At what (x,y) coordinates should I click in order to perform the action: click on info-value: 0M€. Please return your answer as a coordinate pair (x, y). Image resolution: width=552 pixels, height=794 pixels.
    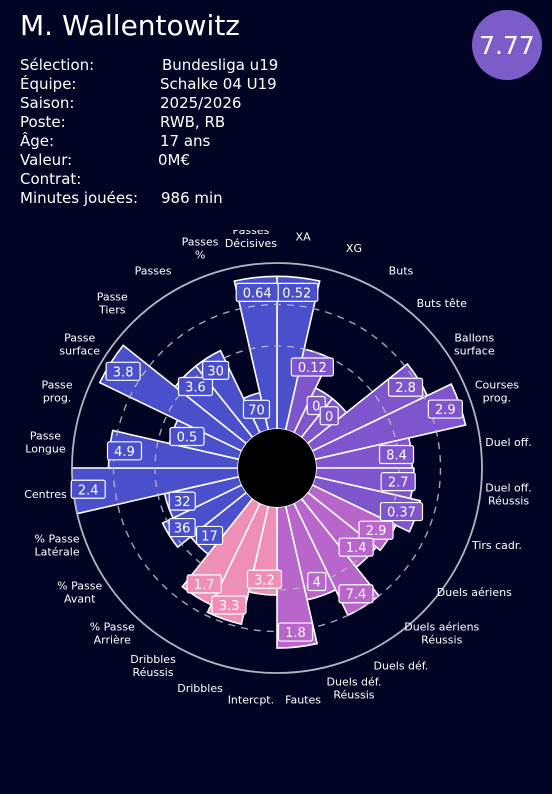
    Looking at the image, I should click on (174, 160).